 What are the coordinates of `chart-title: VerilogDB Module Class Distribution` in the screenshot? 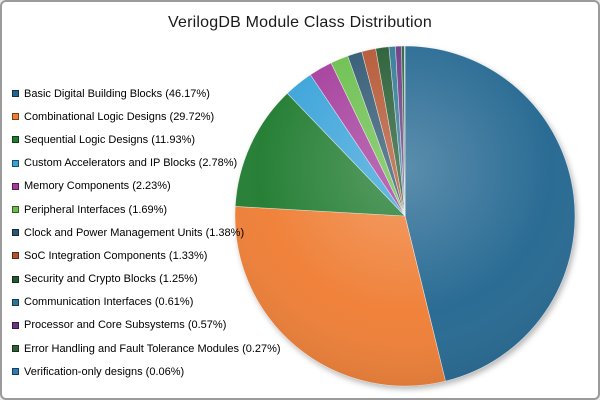 It's located at (300, 22).